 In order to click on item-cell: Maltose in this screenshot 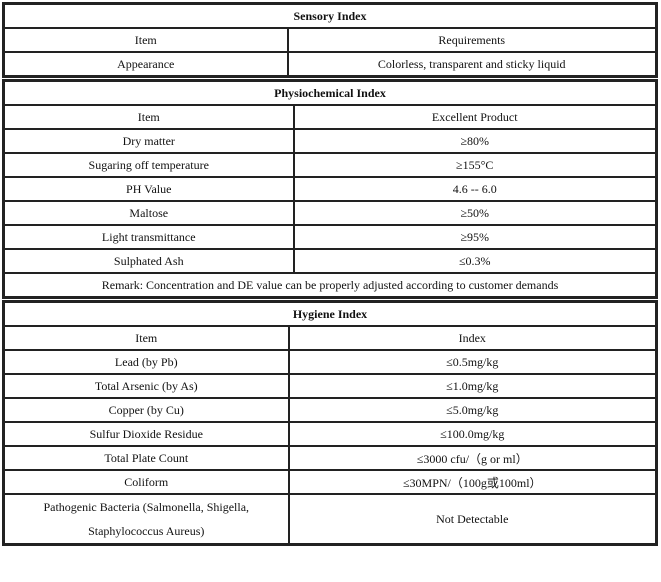, I will do `click(148, 213)`.